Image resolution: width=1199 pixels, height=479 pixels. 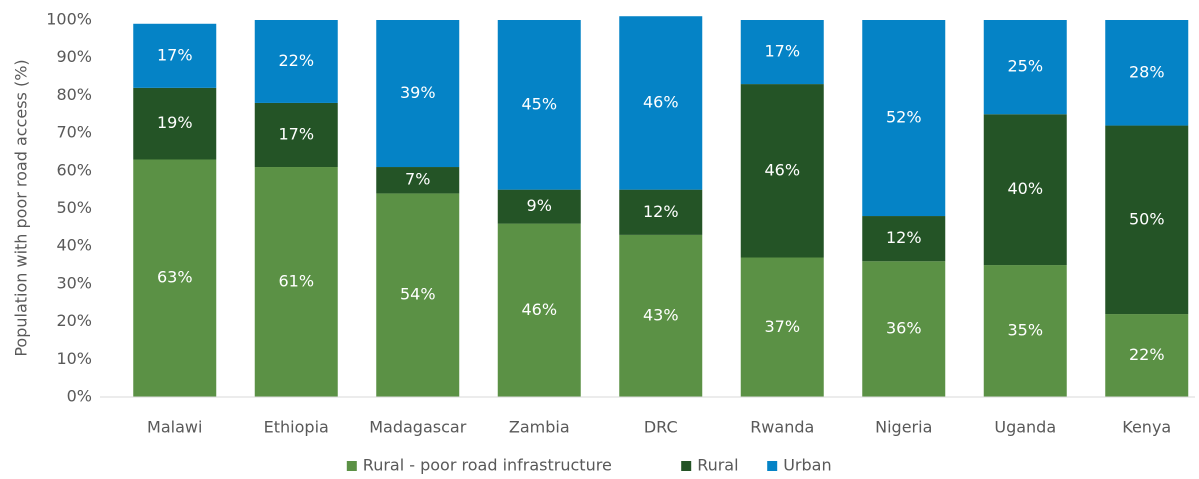 I want to click on y-axis-label: Population with poor road access (%), so click(x=21, y=207).